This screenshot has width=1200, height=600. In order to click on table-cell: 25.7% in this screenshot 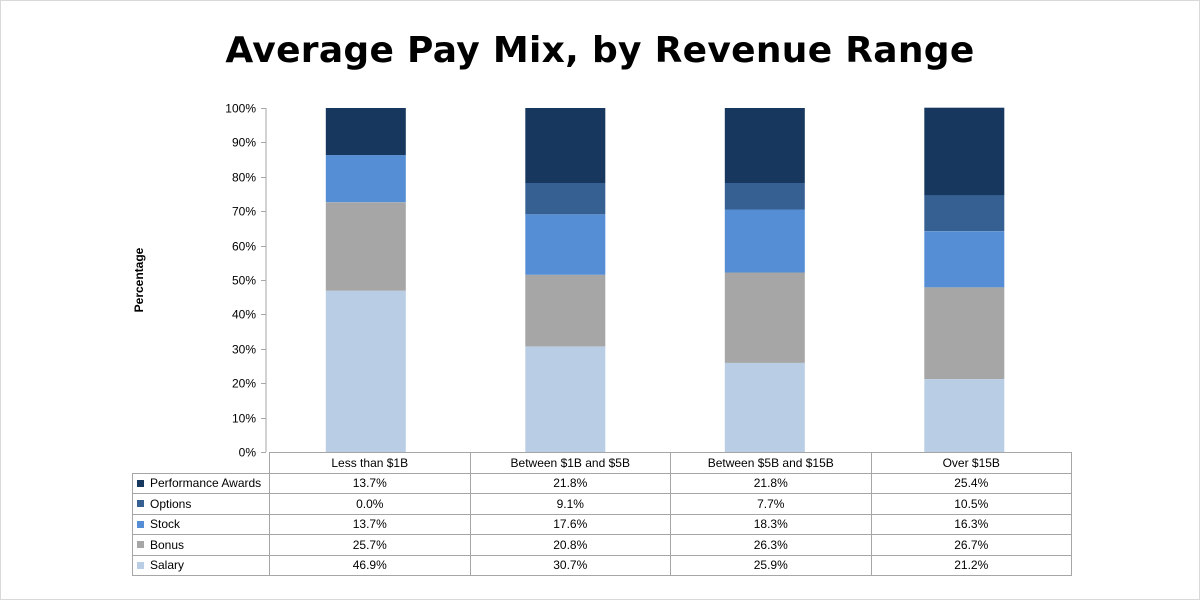, I will do `click(370, 545)`.